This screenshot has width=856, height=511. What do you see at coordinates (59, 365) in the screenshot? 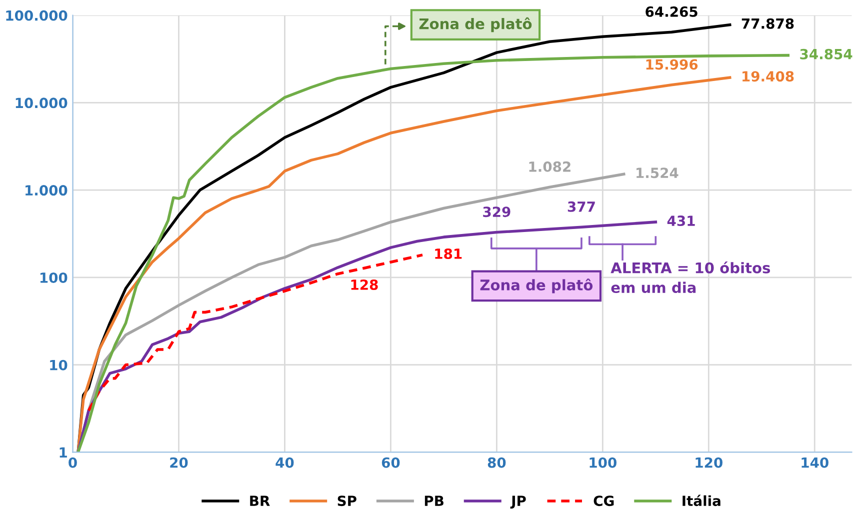
I see `y-tick-label: 10` at bounding box center [59, 365].